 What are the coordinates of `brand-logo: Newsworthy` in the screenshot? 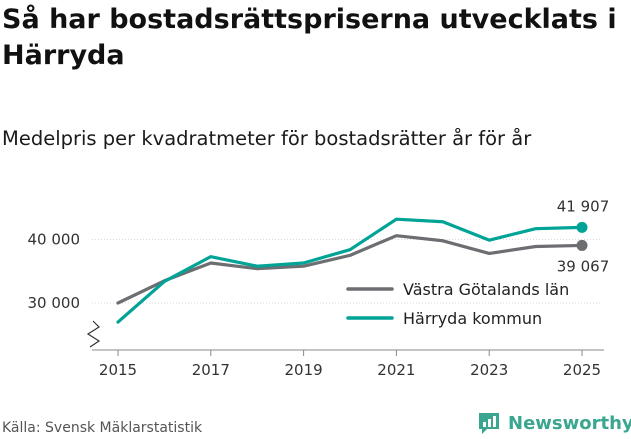 It's located at (553, 423).